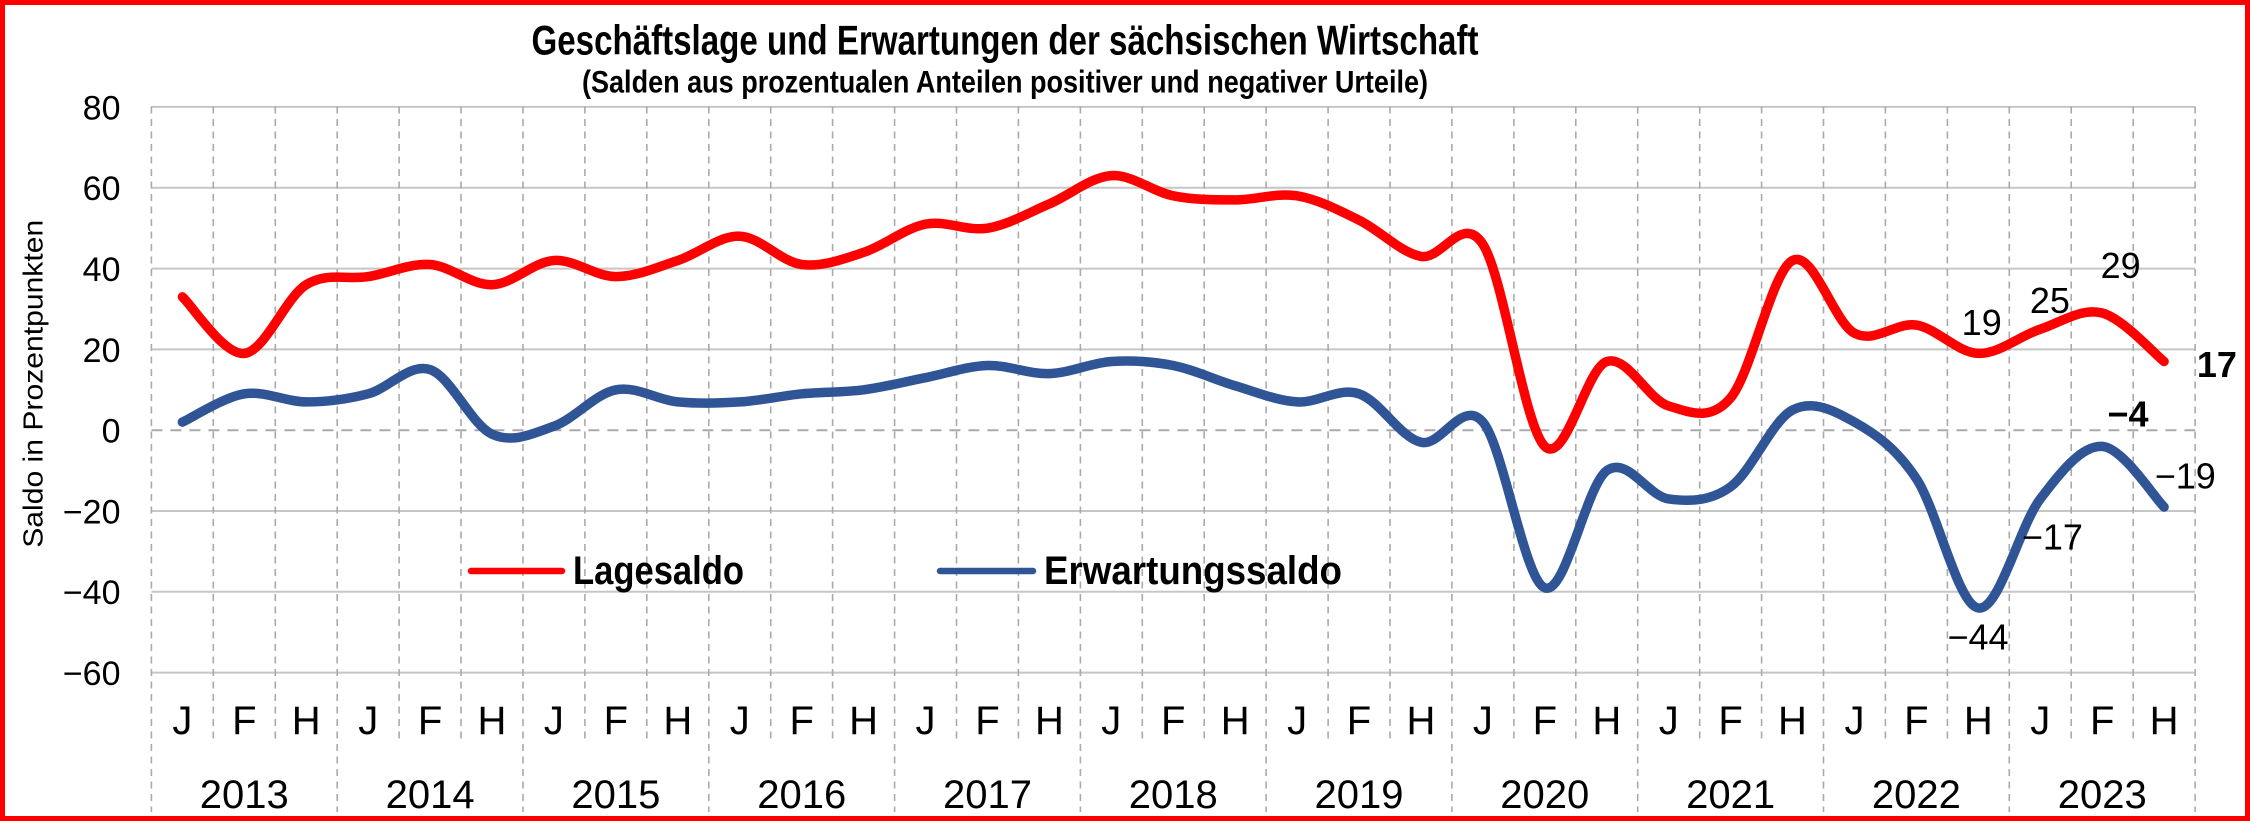  I want to click on svg-text: −40, so click(92, 593).